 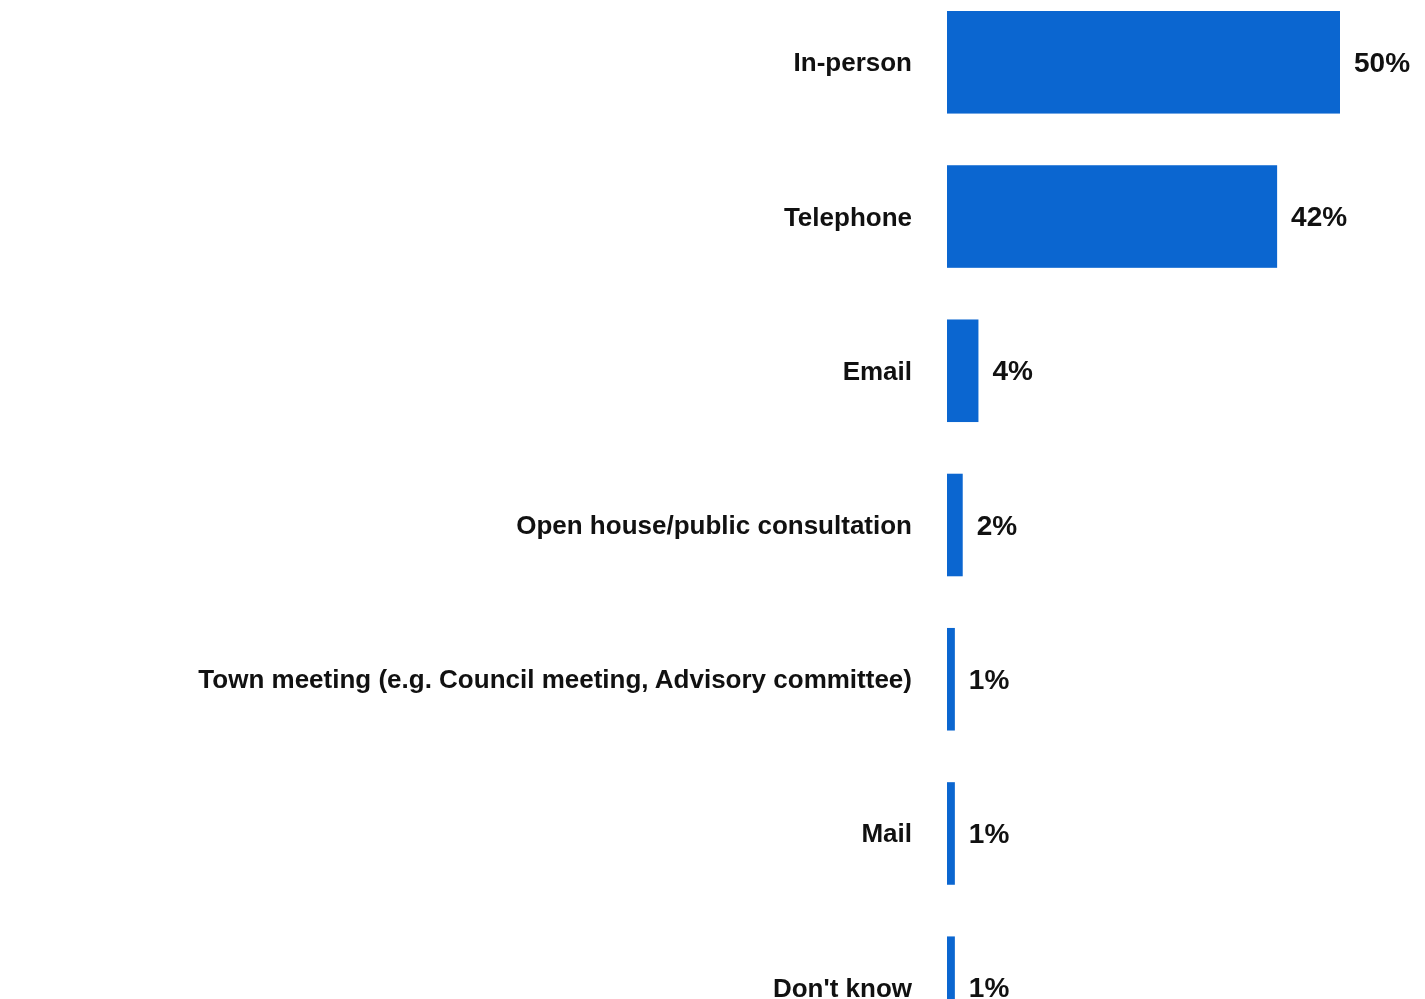 I want to click on y-tick-label: Open house/public consultation, so click(x=714, y=525).